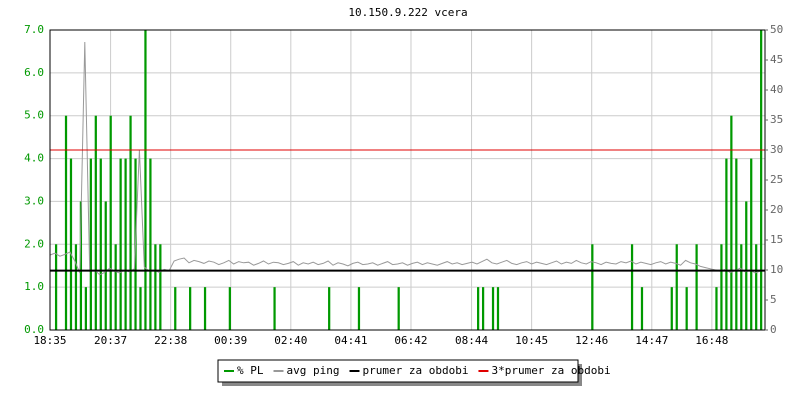  I want to click on y2-tick-label: 15, so click(776, 239).